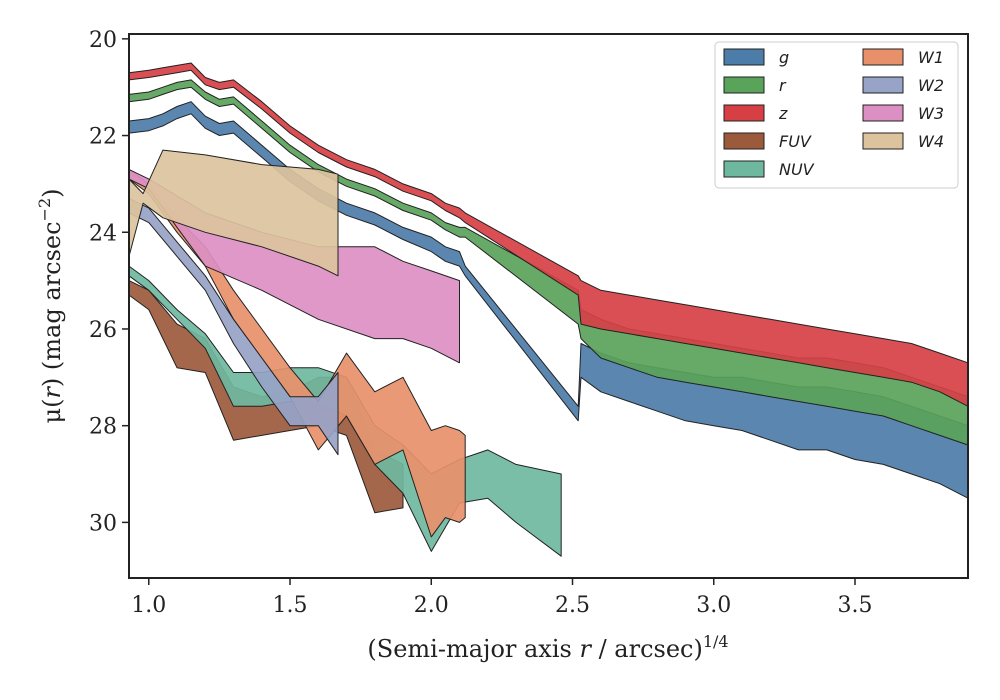  Describe the element at coordinates (783, 113) in the screenshot. I see `legend-label-z: z` at that location.